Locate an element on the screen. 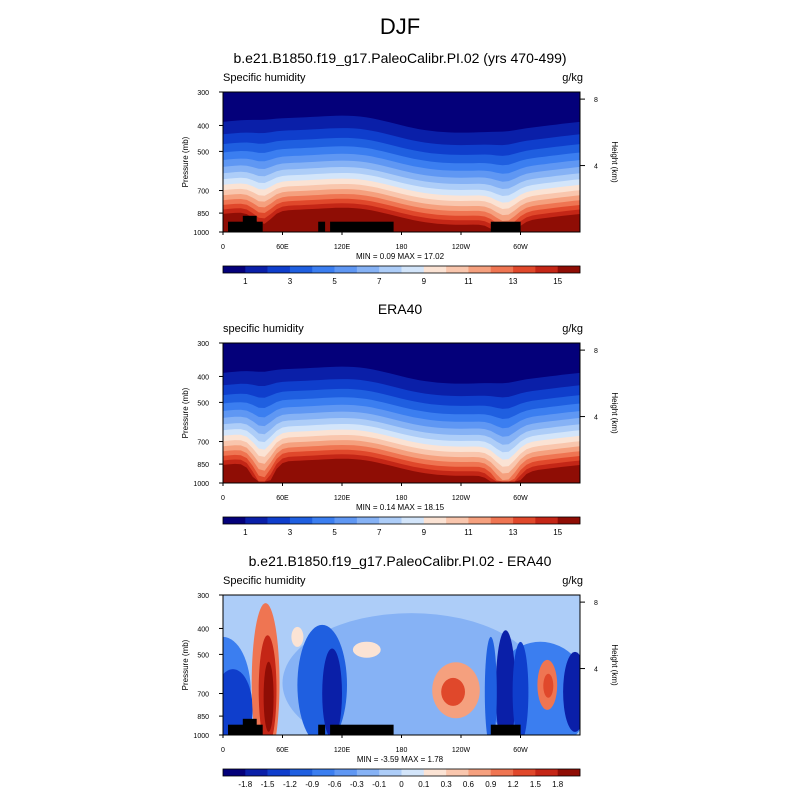 The image size is (800, 800). panel-field-label: Specific humidity is located at coordinates (264, 78).